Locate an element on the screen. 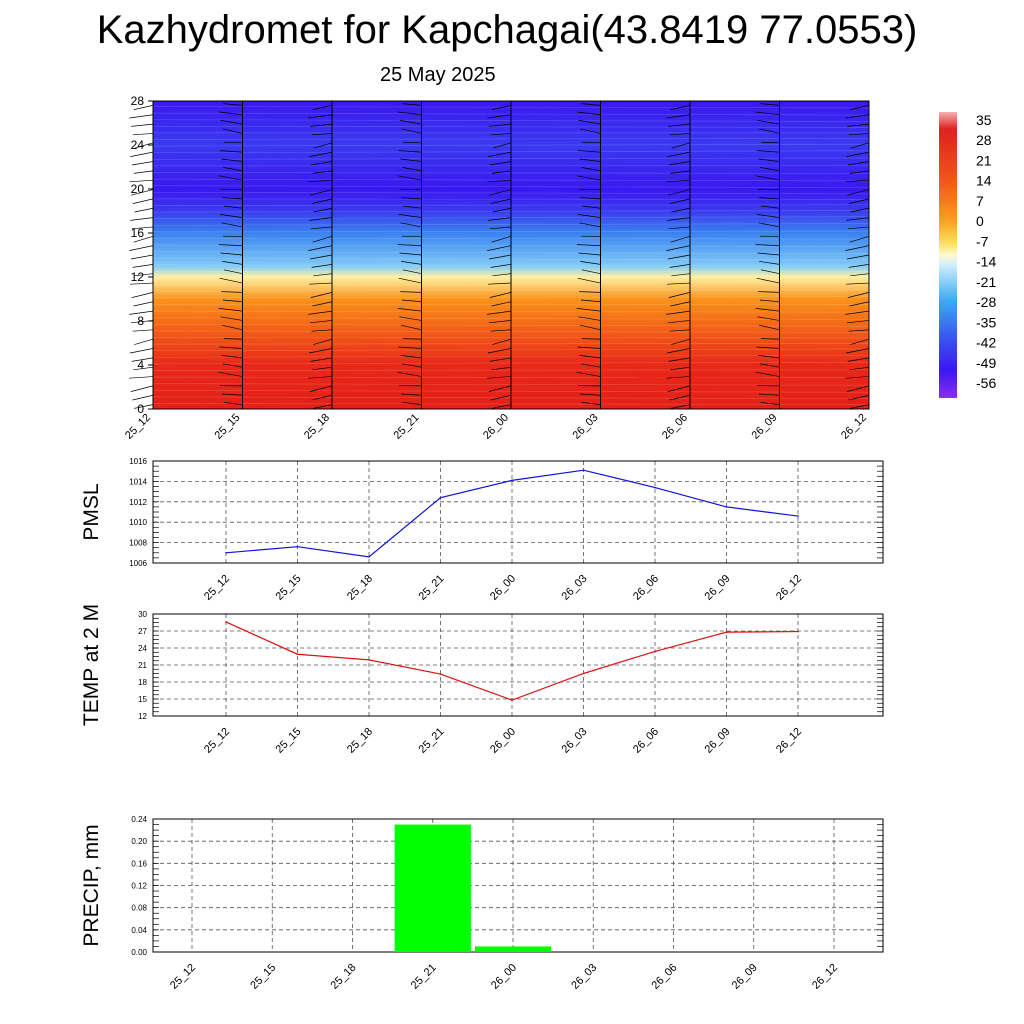  colorbar-label: -21 is located at coordinates (986, 282).